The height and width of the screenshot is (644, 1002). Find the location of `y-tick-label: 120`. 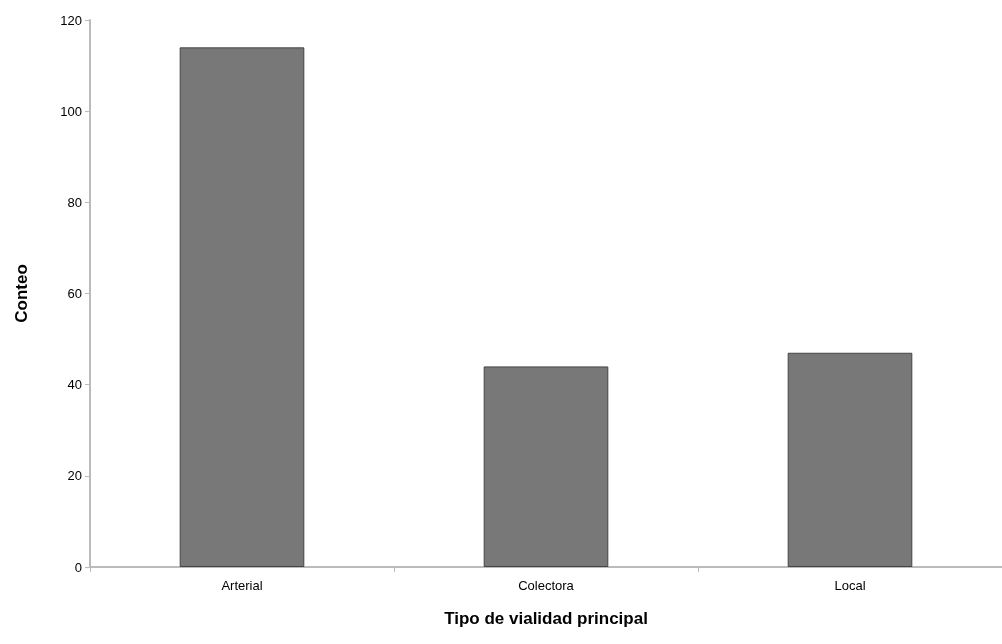

y-tick-label: 120 is located at coordinates (71, 20).